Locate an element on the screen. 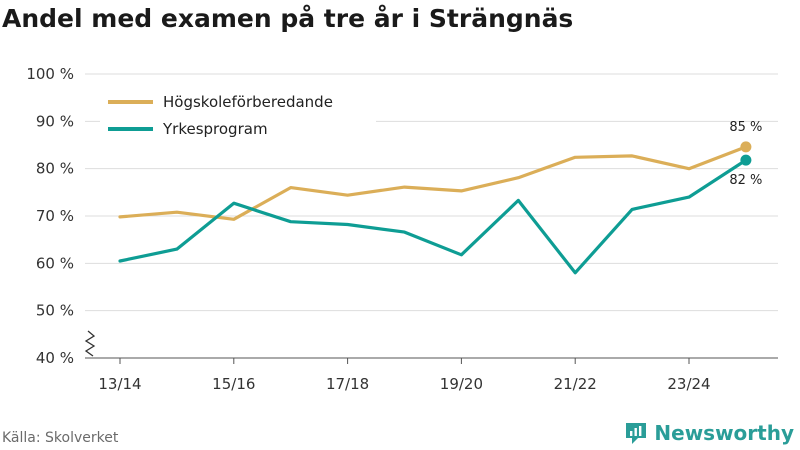  source-note: Källa: Skolverket is located at coordinates (60, 438).